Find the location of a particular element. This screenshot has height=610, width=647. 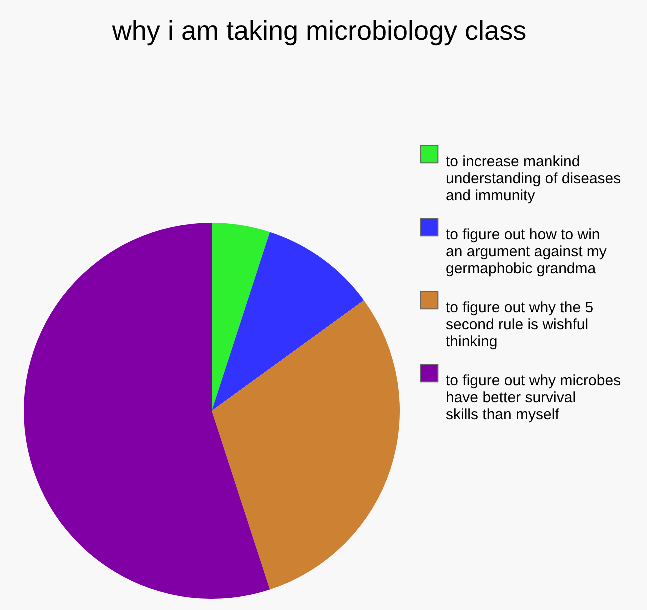

legend-label: to figure out why the 5 second rule is wishful thinking is located at coordinates (520, 325).